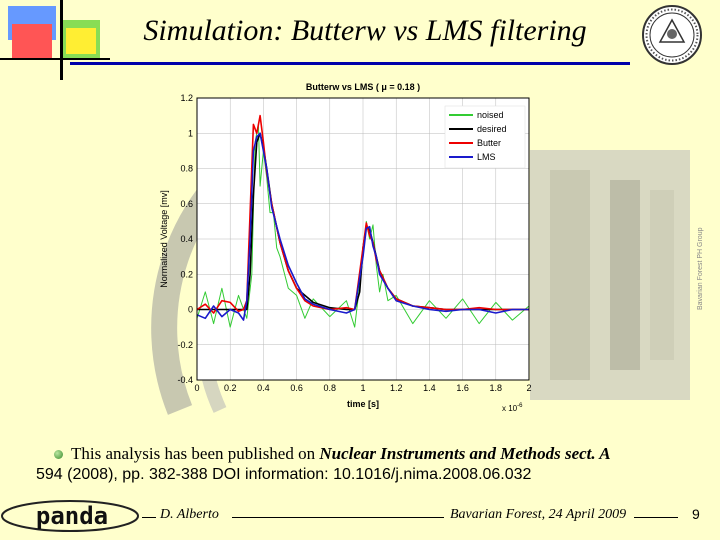 The height and width of the screenshot is (540, 720). What do you see at coordinates (61, 40) in the screenshot?
I see `deco-line-vertical` at bounding box center [61, 40].